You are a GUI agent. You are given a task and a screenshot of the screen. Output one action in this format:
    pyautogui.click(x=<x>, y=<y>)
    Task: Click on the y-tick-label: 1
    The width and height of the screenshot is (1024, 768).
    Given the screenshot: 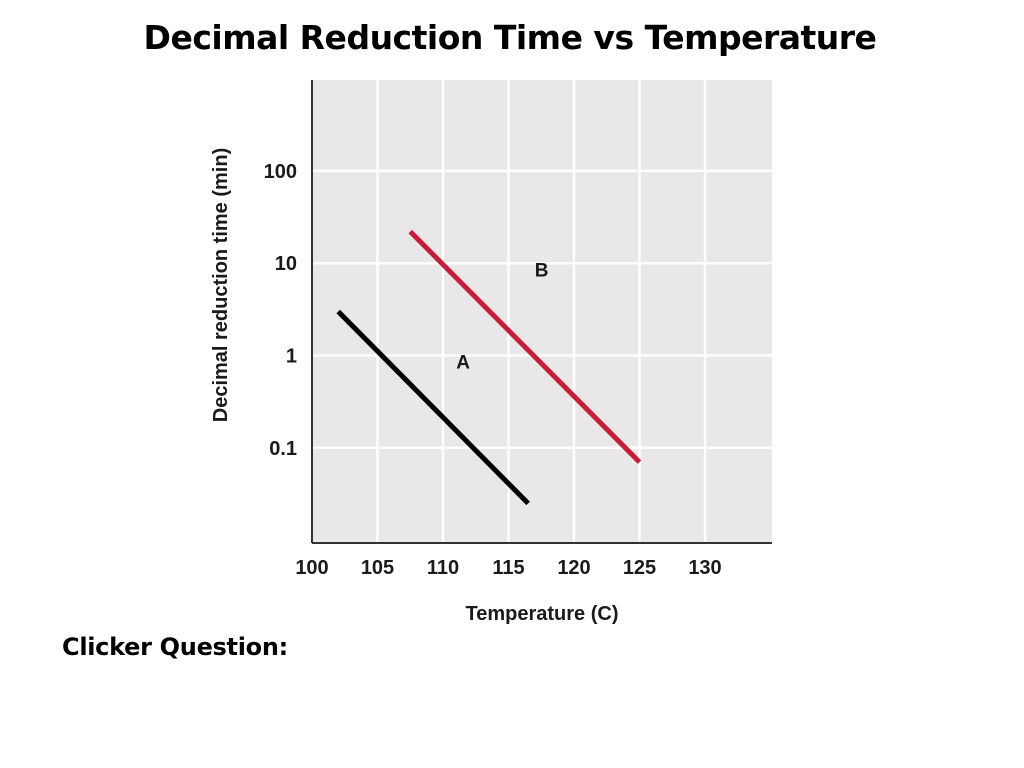 What is the action you would take?
    pyautogui.click(x=291, y=357)
    